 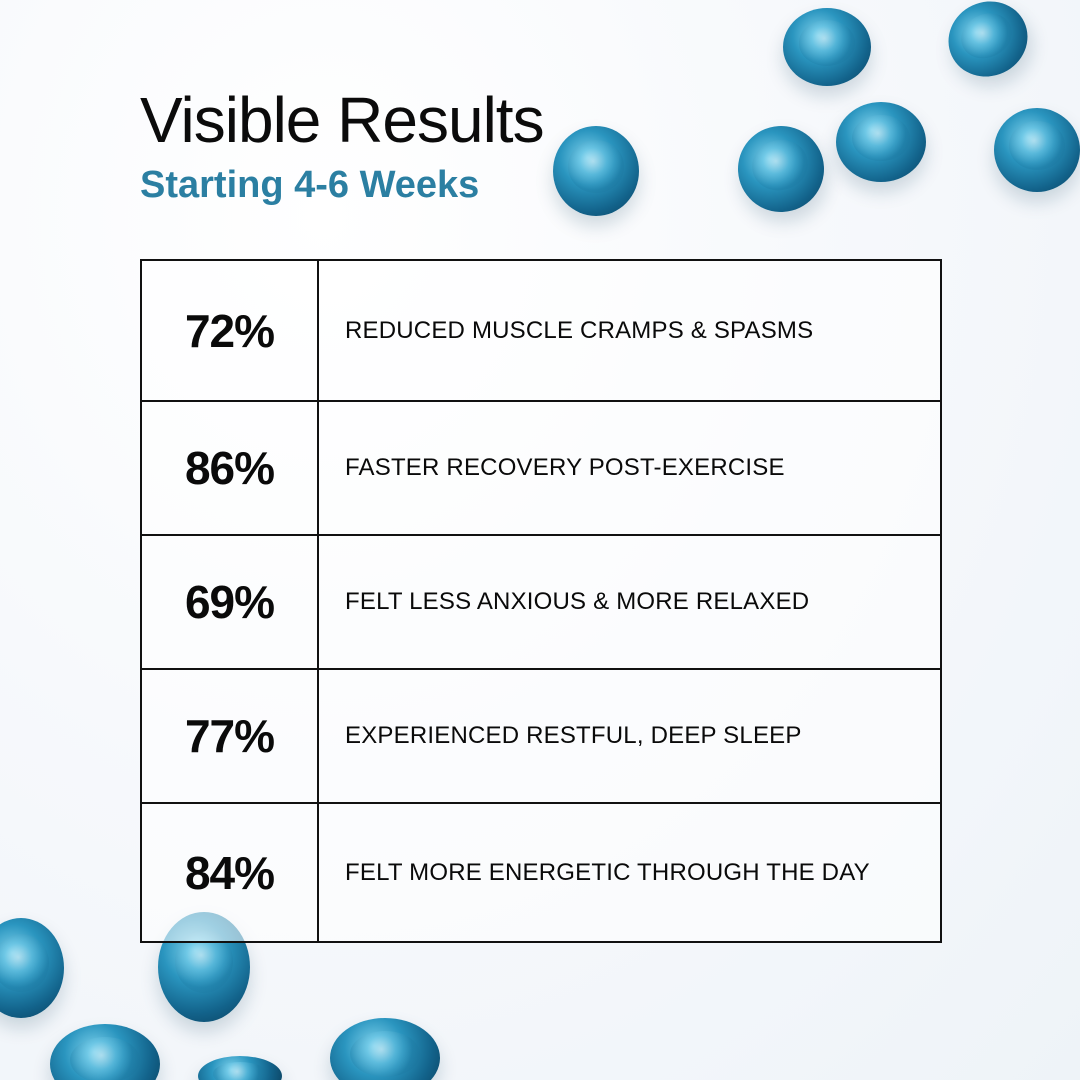 What do you see at coordinates (629, 468) in the screenshot?
I see `result-label: FASTER RECOVERY POST-EXERCISE` at bounding box center [629, 468].